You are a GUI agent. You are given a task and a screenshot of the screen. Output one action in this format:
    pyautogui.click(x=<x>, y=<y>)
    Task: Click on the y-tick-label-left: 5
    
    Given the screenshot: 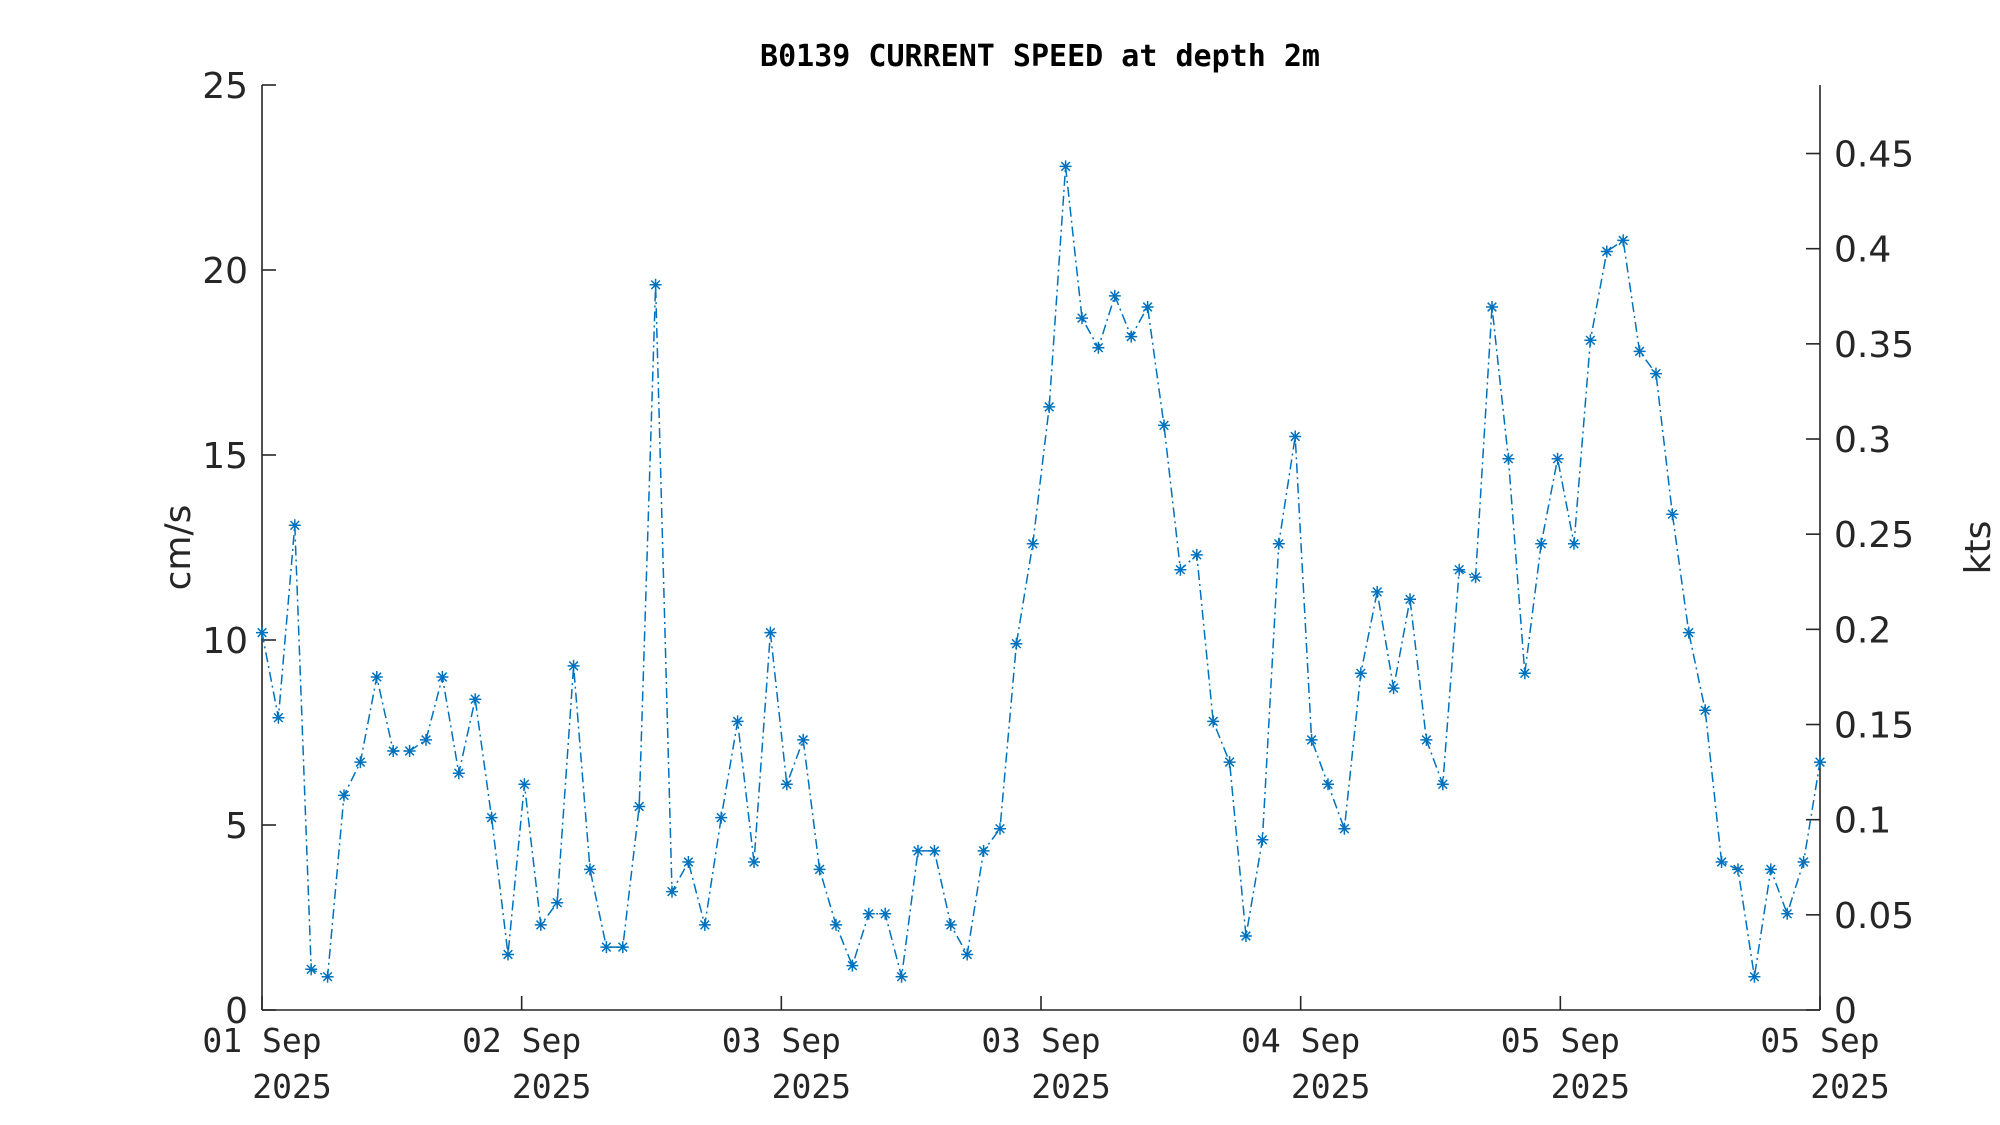 What is the action you would take?
    pyautogui.click(x=236, y=826)
    